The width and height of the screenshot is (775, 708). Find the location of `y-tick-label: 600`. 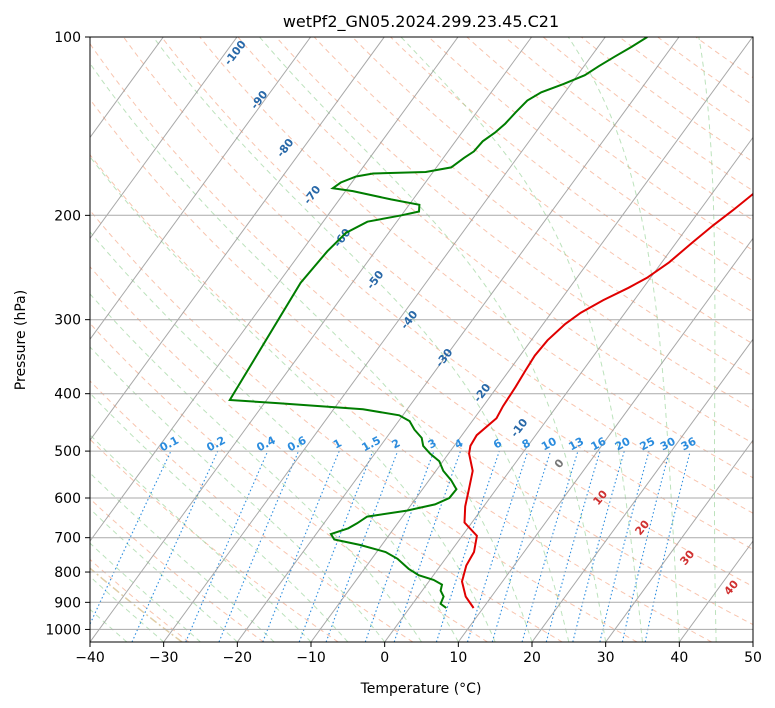

y-tick-label: 600 is located at coordinates (67, 499).